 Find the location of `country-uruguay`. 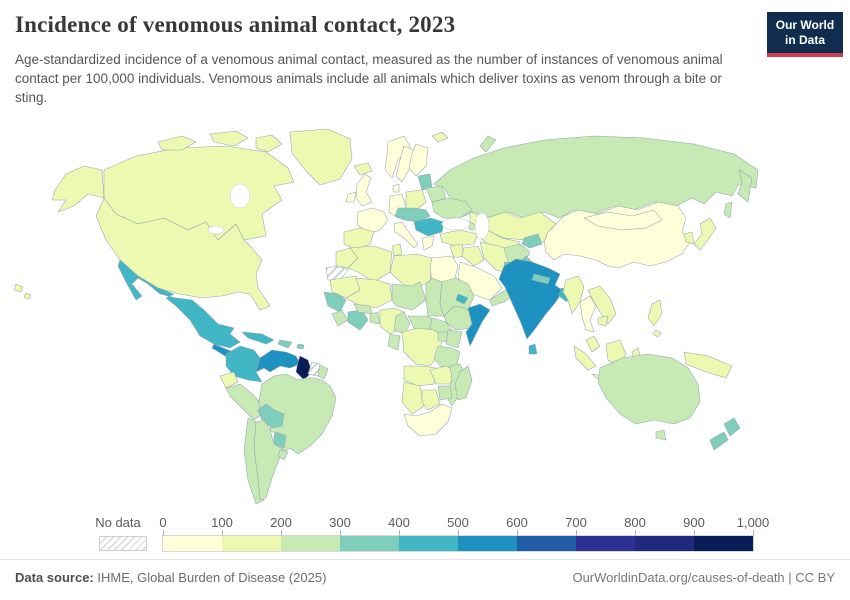

country-uruguay is located at coordinates (283, 455).